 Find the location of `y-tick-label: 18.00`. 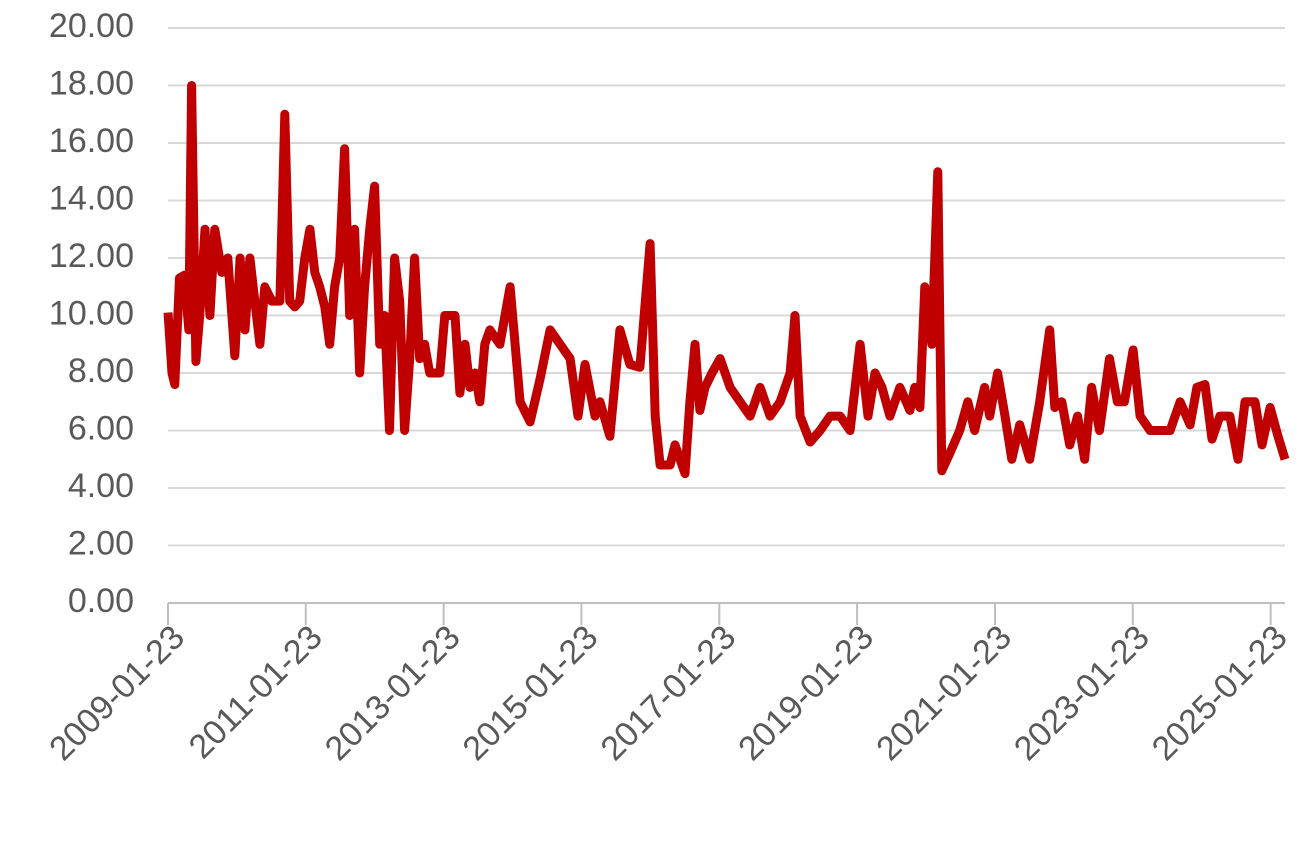

y-tick-label: 18.00 is located at coordinates (91, 83).